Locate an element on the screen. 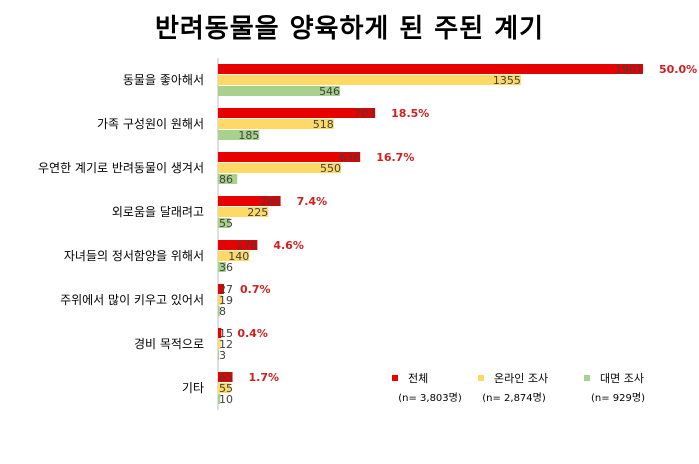 This screenshot has width=699, height=464. legend-sample-size: (n= 929명) is located at coordinates (618, 398).